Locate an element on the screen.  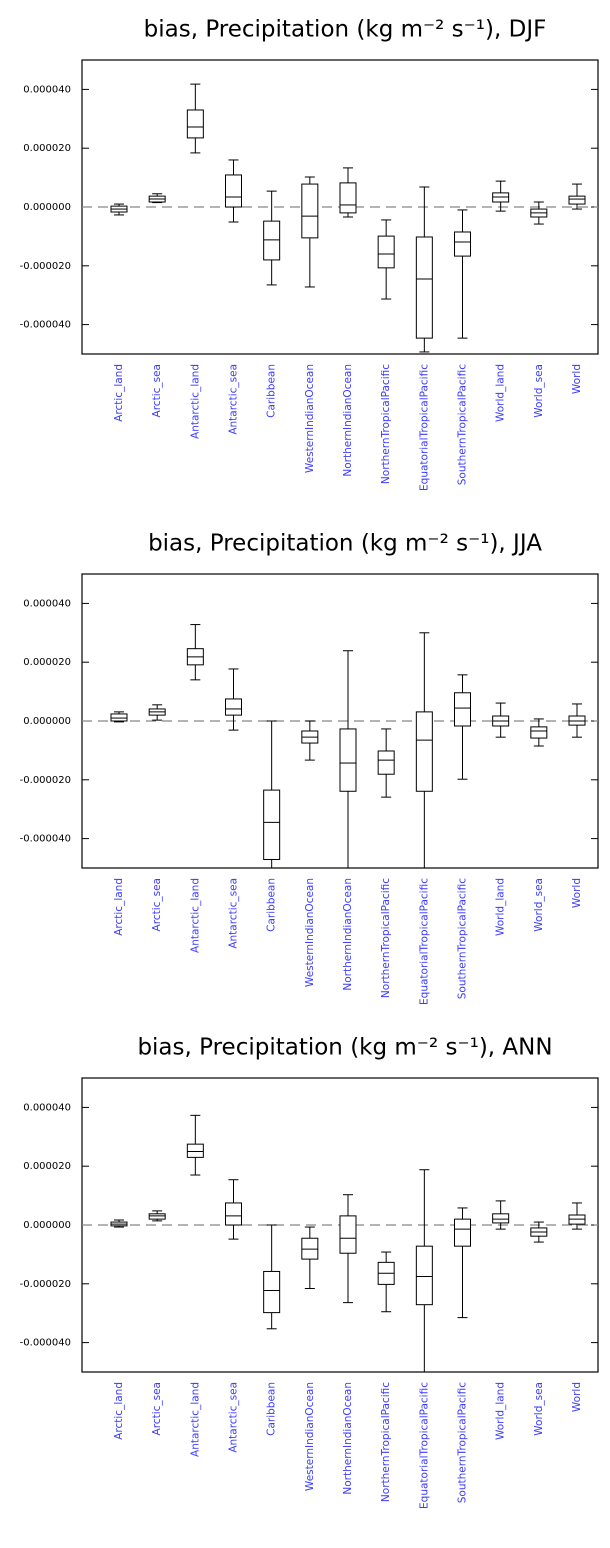
chart-title: bias, Precipitation (kg m⁻² s⁻¹), ANN is located at coordinates (344, 1048).